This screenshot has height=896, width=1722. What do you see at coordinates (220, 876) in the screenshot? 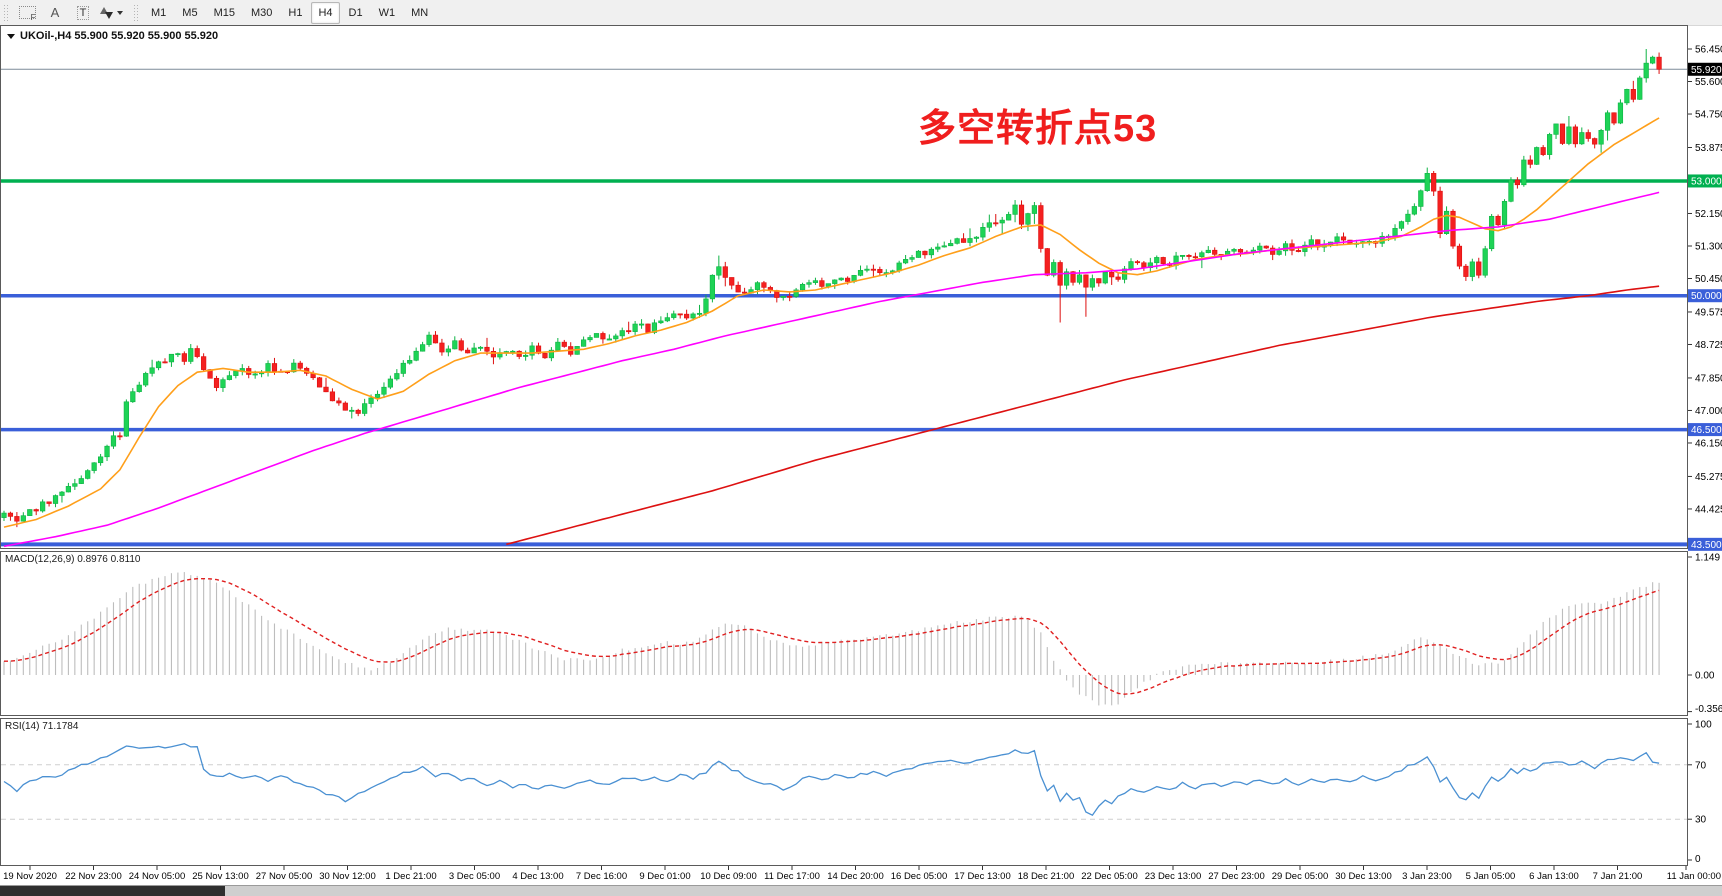
I see `time-axis-label: 25 Nov 13:00` at bounding box center [220, 876].